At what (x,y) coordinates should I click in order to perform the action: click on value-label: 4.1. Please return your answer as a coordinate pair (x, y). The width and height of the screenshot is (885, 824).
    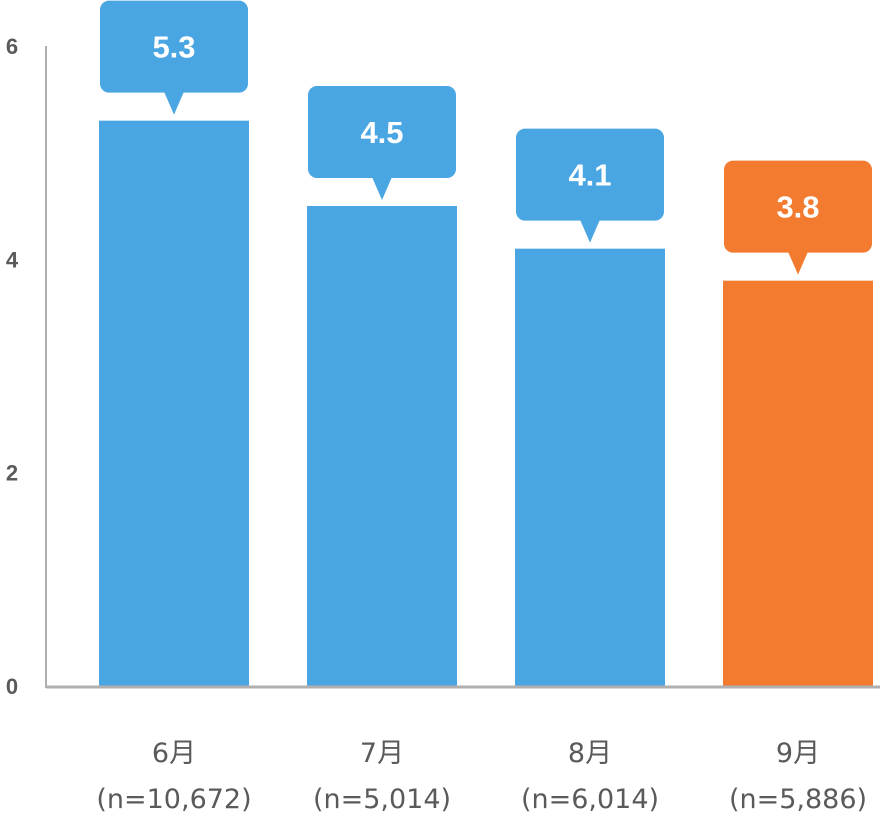
    Looking at the image, I should click on (589, 175).